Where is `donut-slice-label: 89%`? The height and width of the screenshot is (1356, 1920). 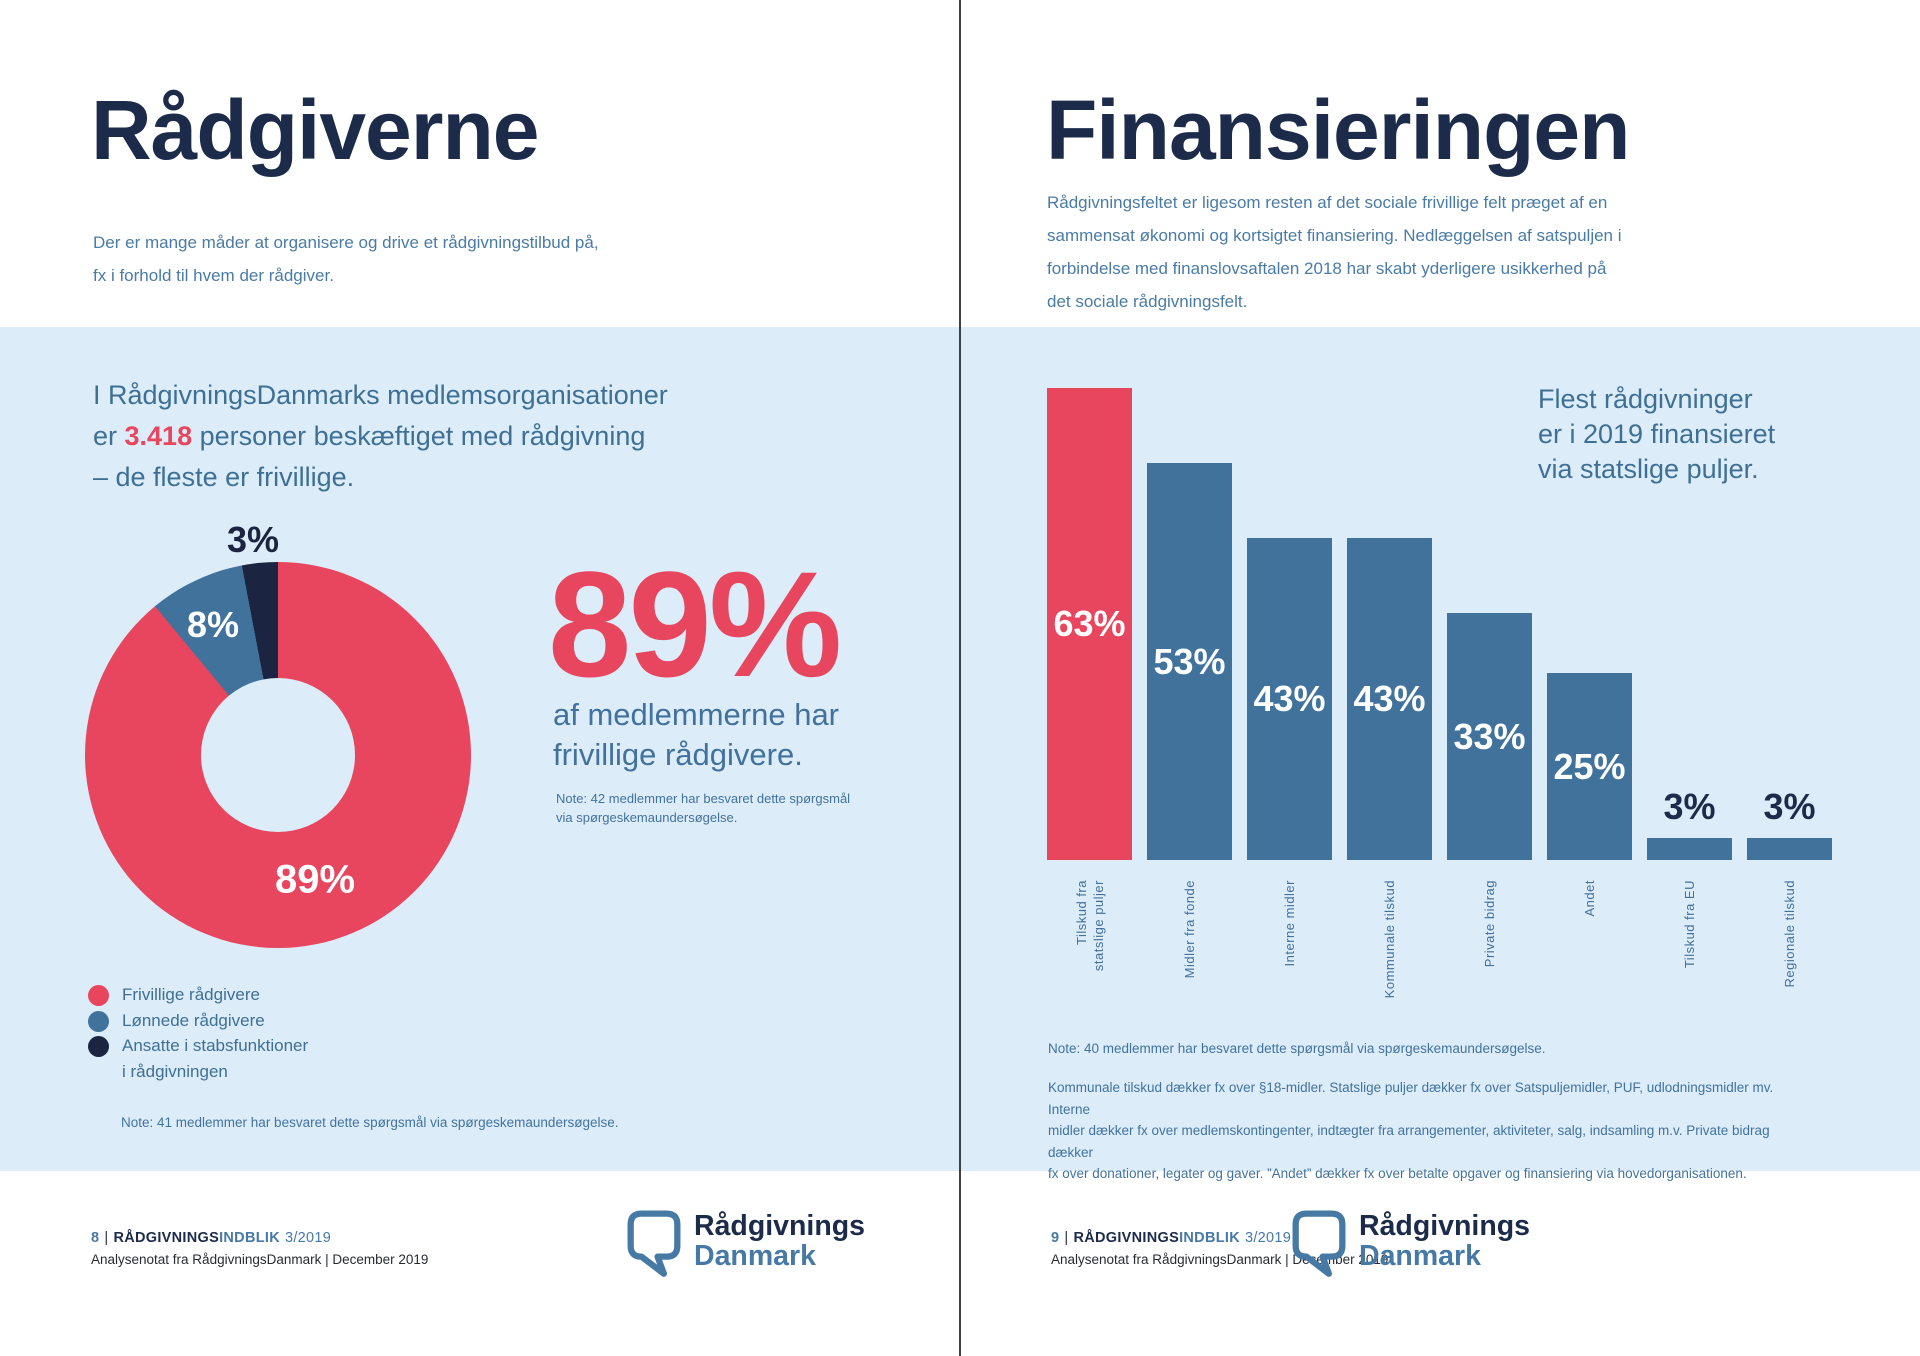
donut-slice-label: 89% is located at coordinates (315, 879).